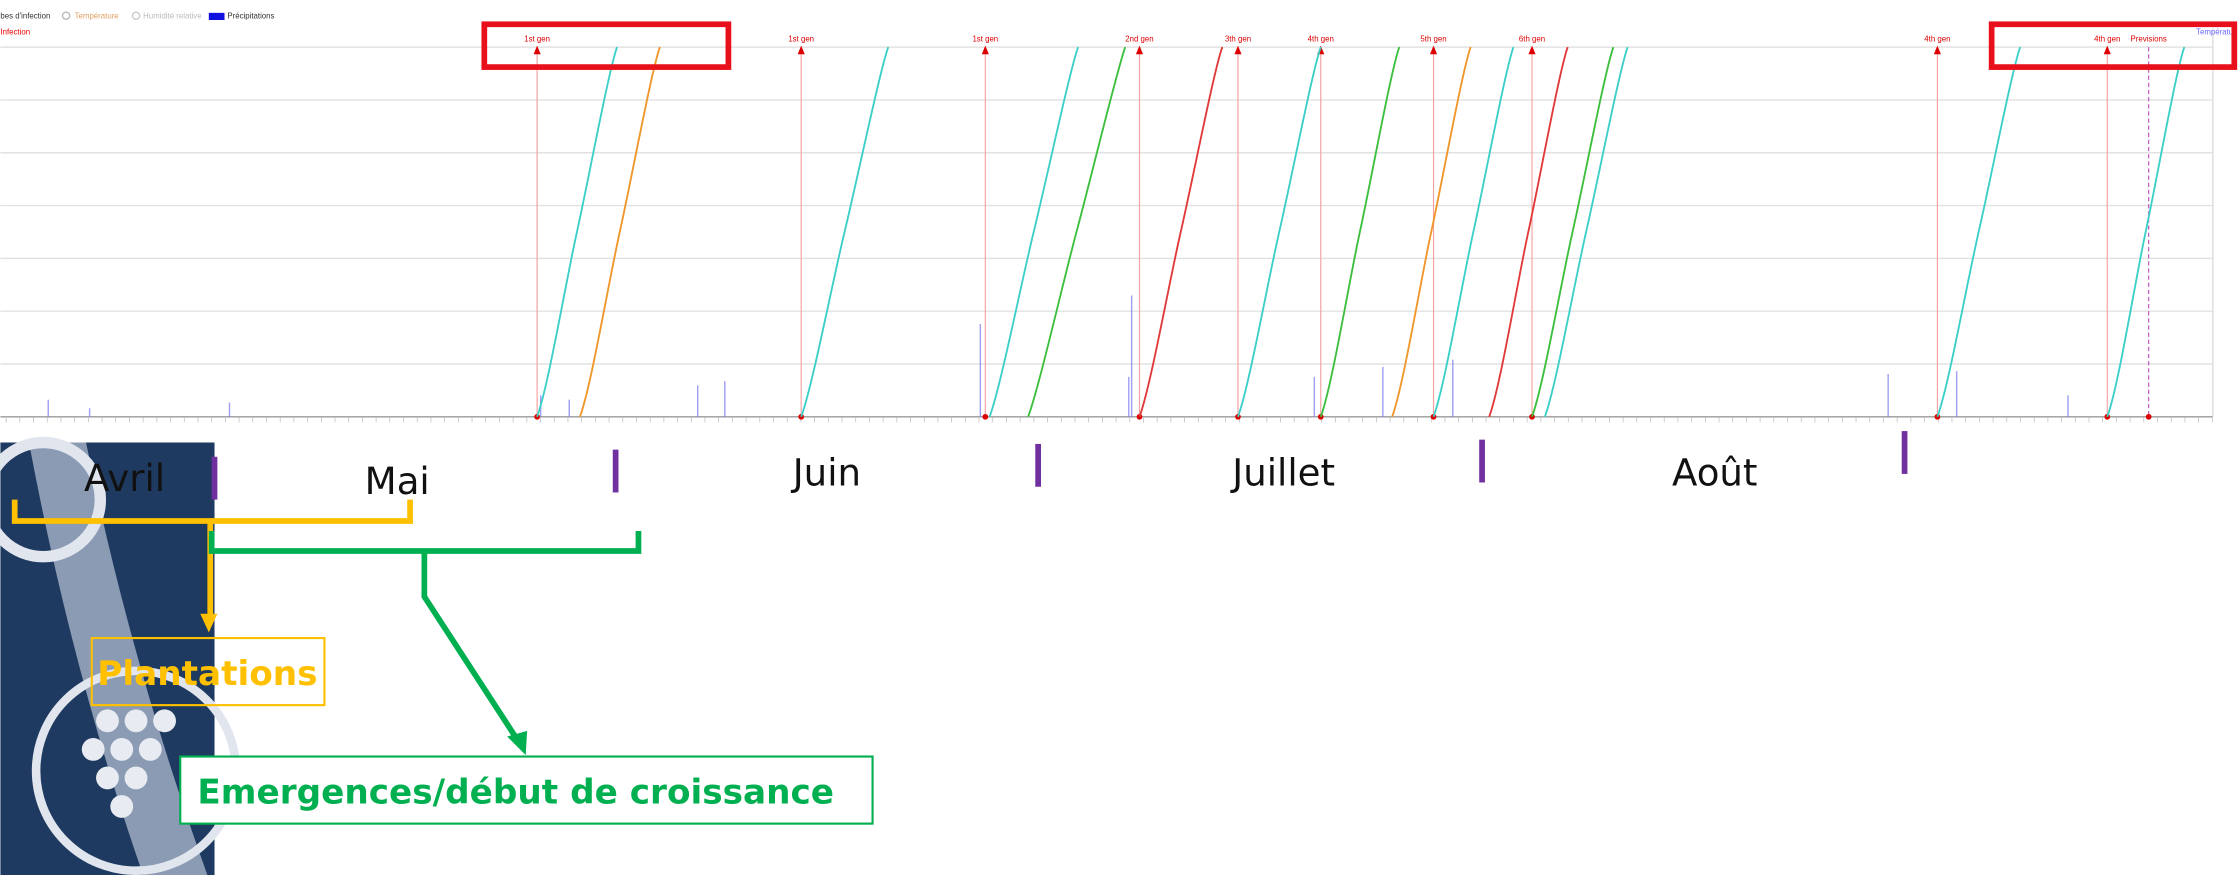  I want to click on generation-label: 6th gen, so click(1532, 38).